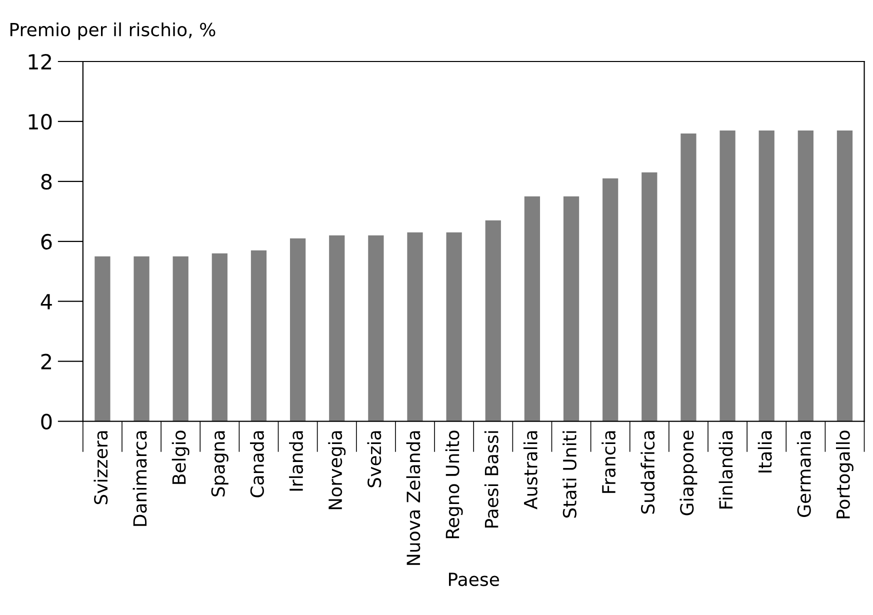 This screenshot has width=873, height=615. What do you see at coordinates (413, 498) in the screenshot?
I see `x-tick-label: Nuova Zelanda` at bounding box center [413, 498].